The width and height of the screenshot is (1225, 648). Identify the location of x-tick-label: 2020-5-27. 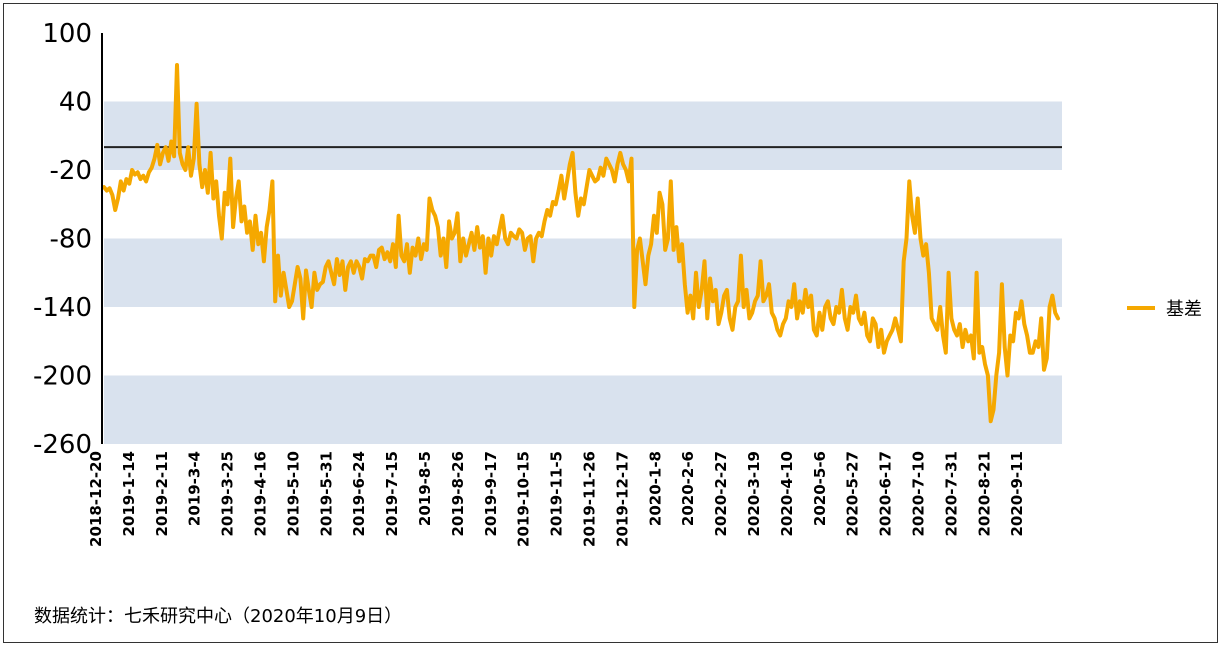
(853, 494).